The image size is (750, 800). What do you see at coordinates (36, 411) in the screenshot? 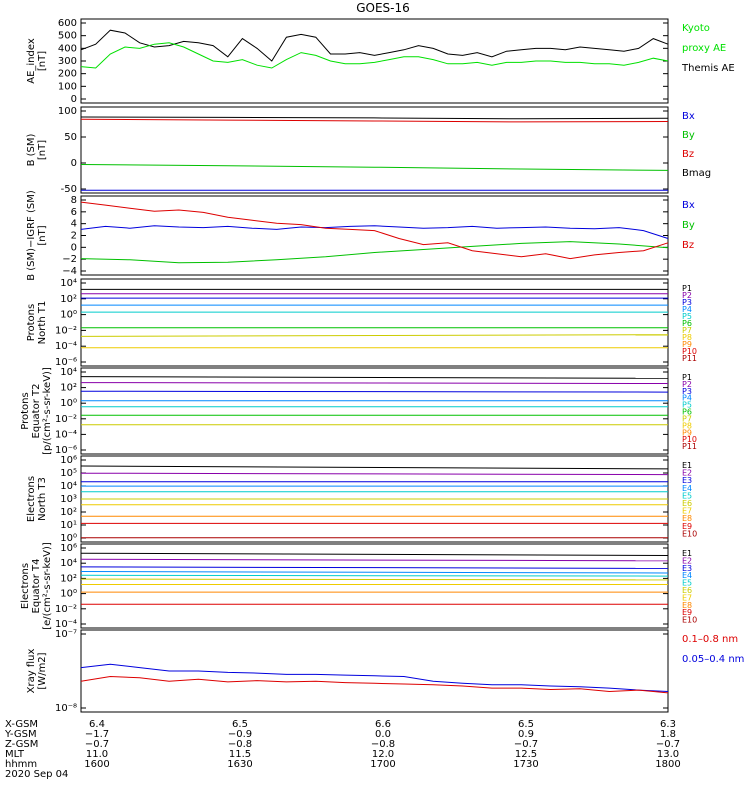
I see `y-axis-label: Equator T2` at bounding box center [36, 411].